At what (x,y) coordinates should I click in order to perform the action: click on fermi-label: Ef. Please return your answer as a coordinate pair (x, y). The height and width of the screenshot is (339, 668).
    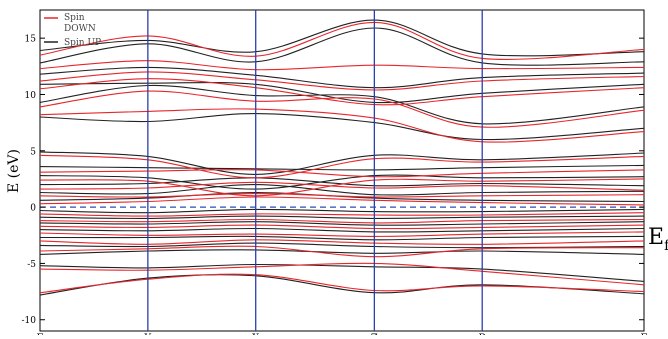
    Looking at the image, I should click on (658, 239).